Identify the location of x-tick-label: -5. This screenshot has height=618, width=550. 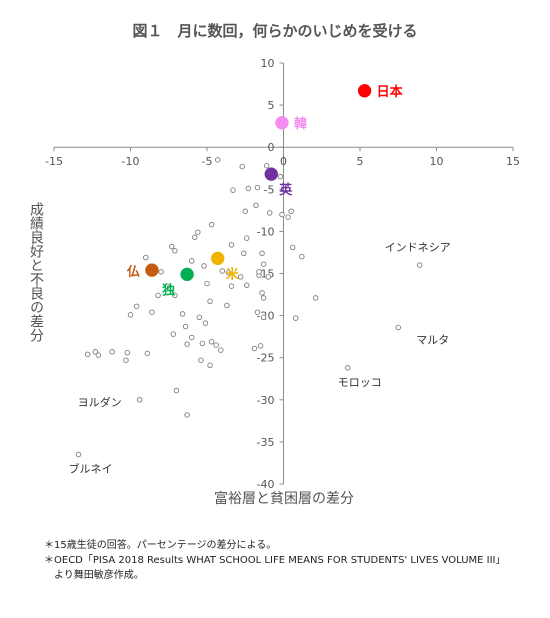
(207, 161).